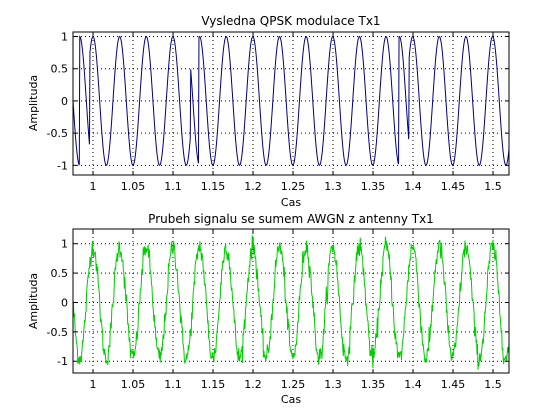  I want to click on plot-2-xlabel: Cas, so click(291, 399).